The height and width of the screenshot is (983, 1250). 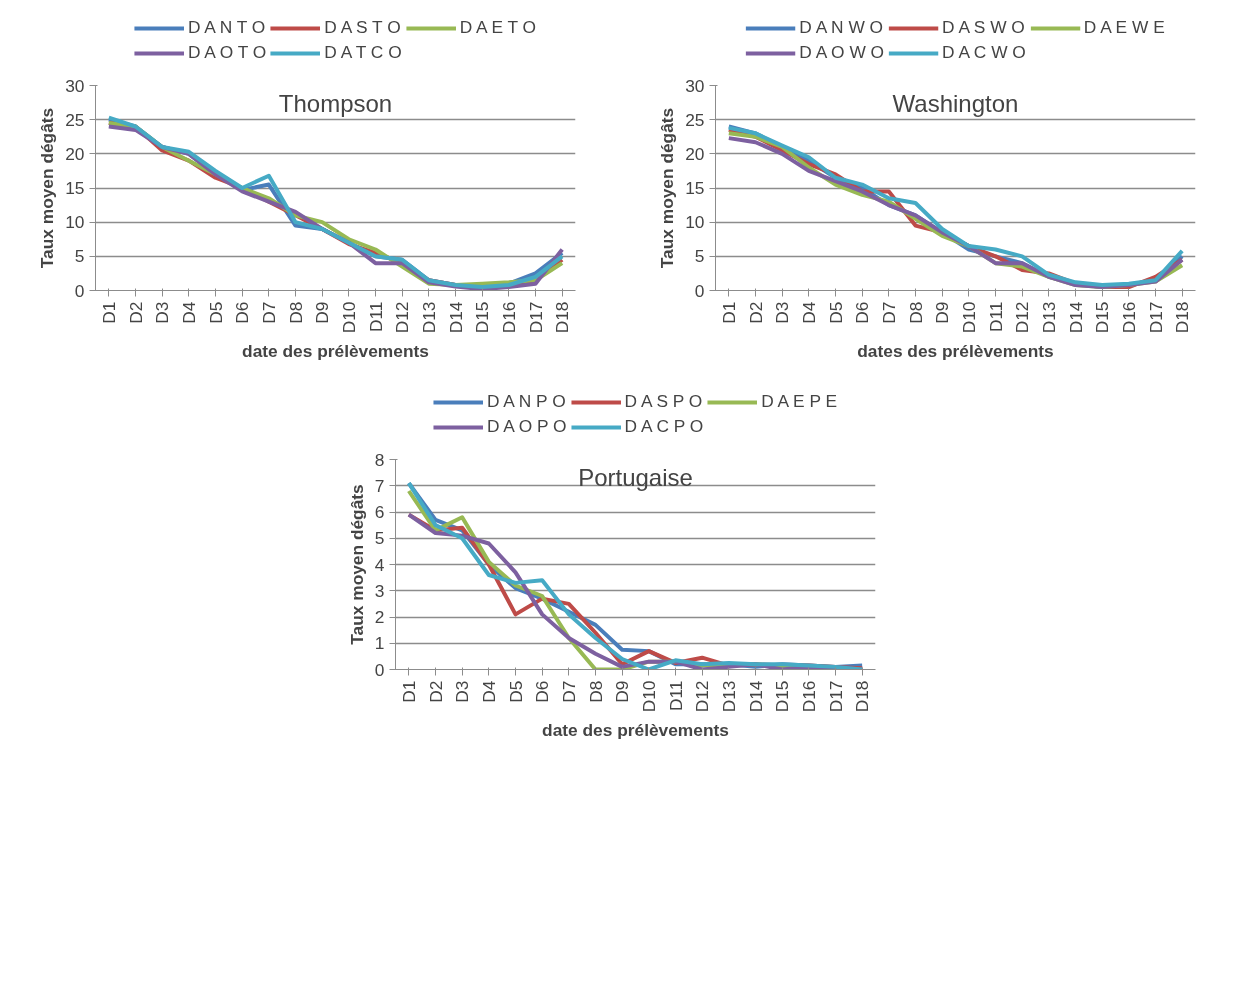 I want to click on legend-label: D A O P O, so click(x=526, y=426).